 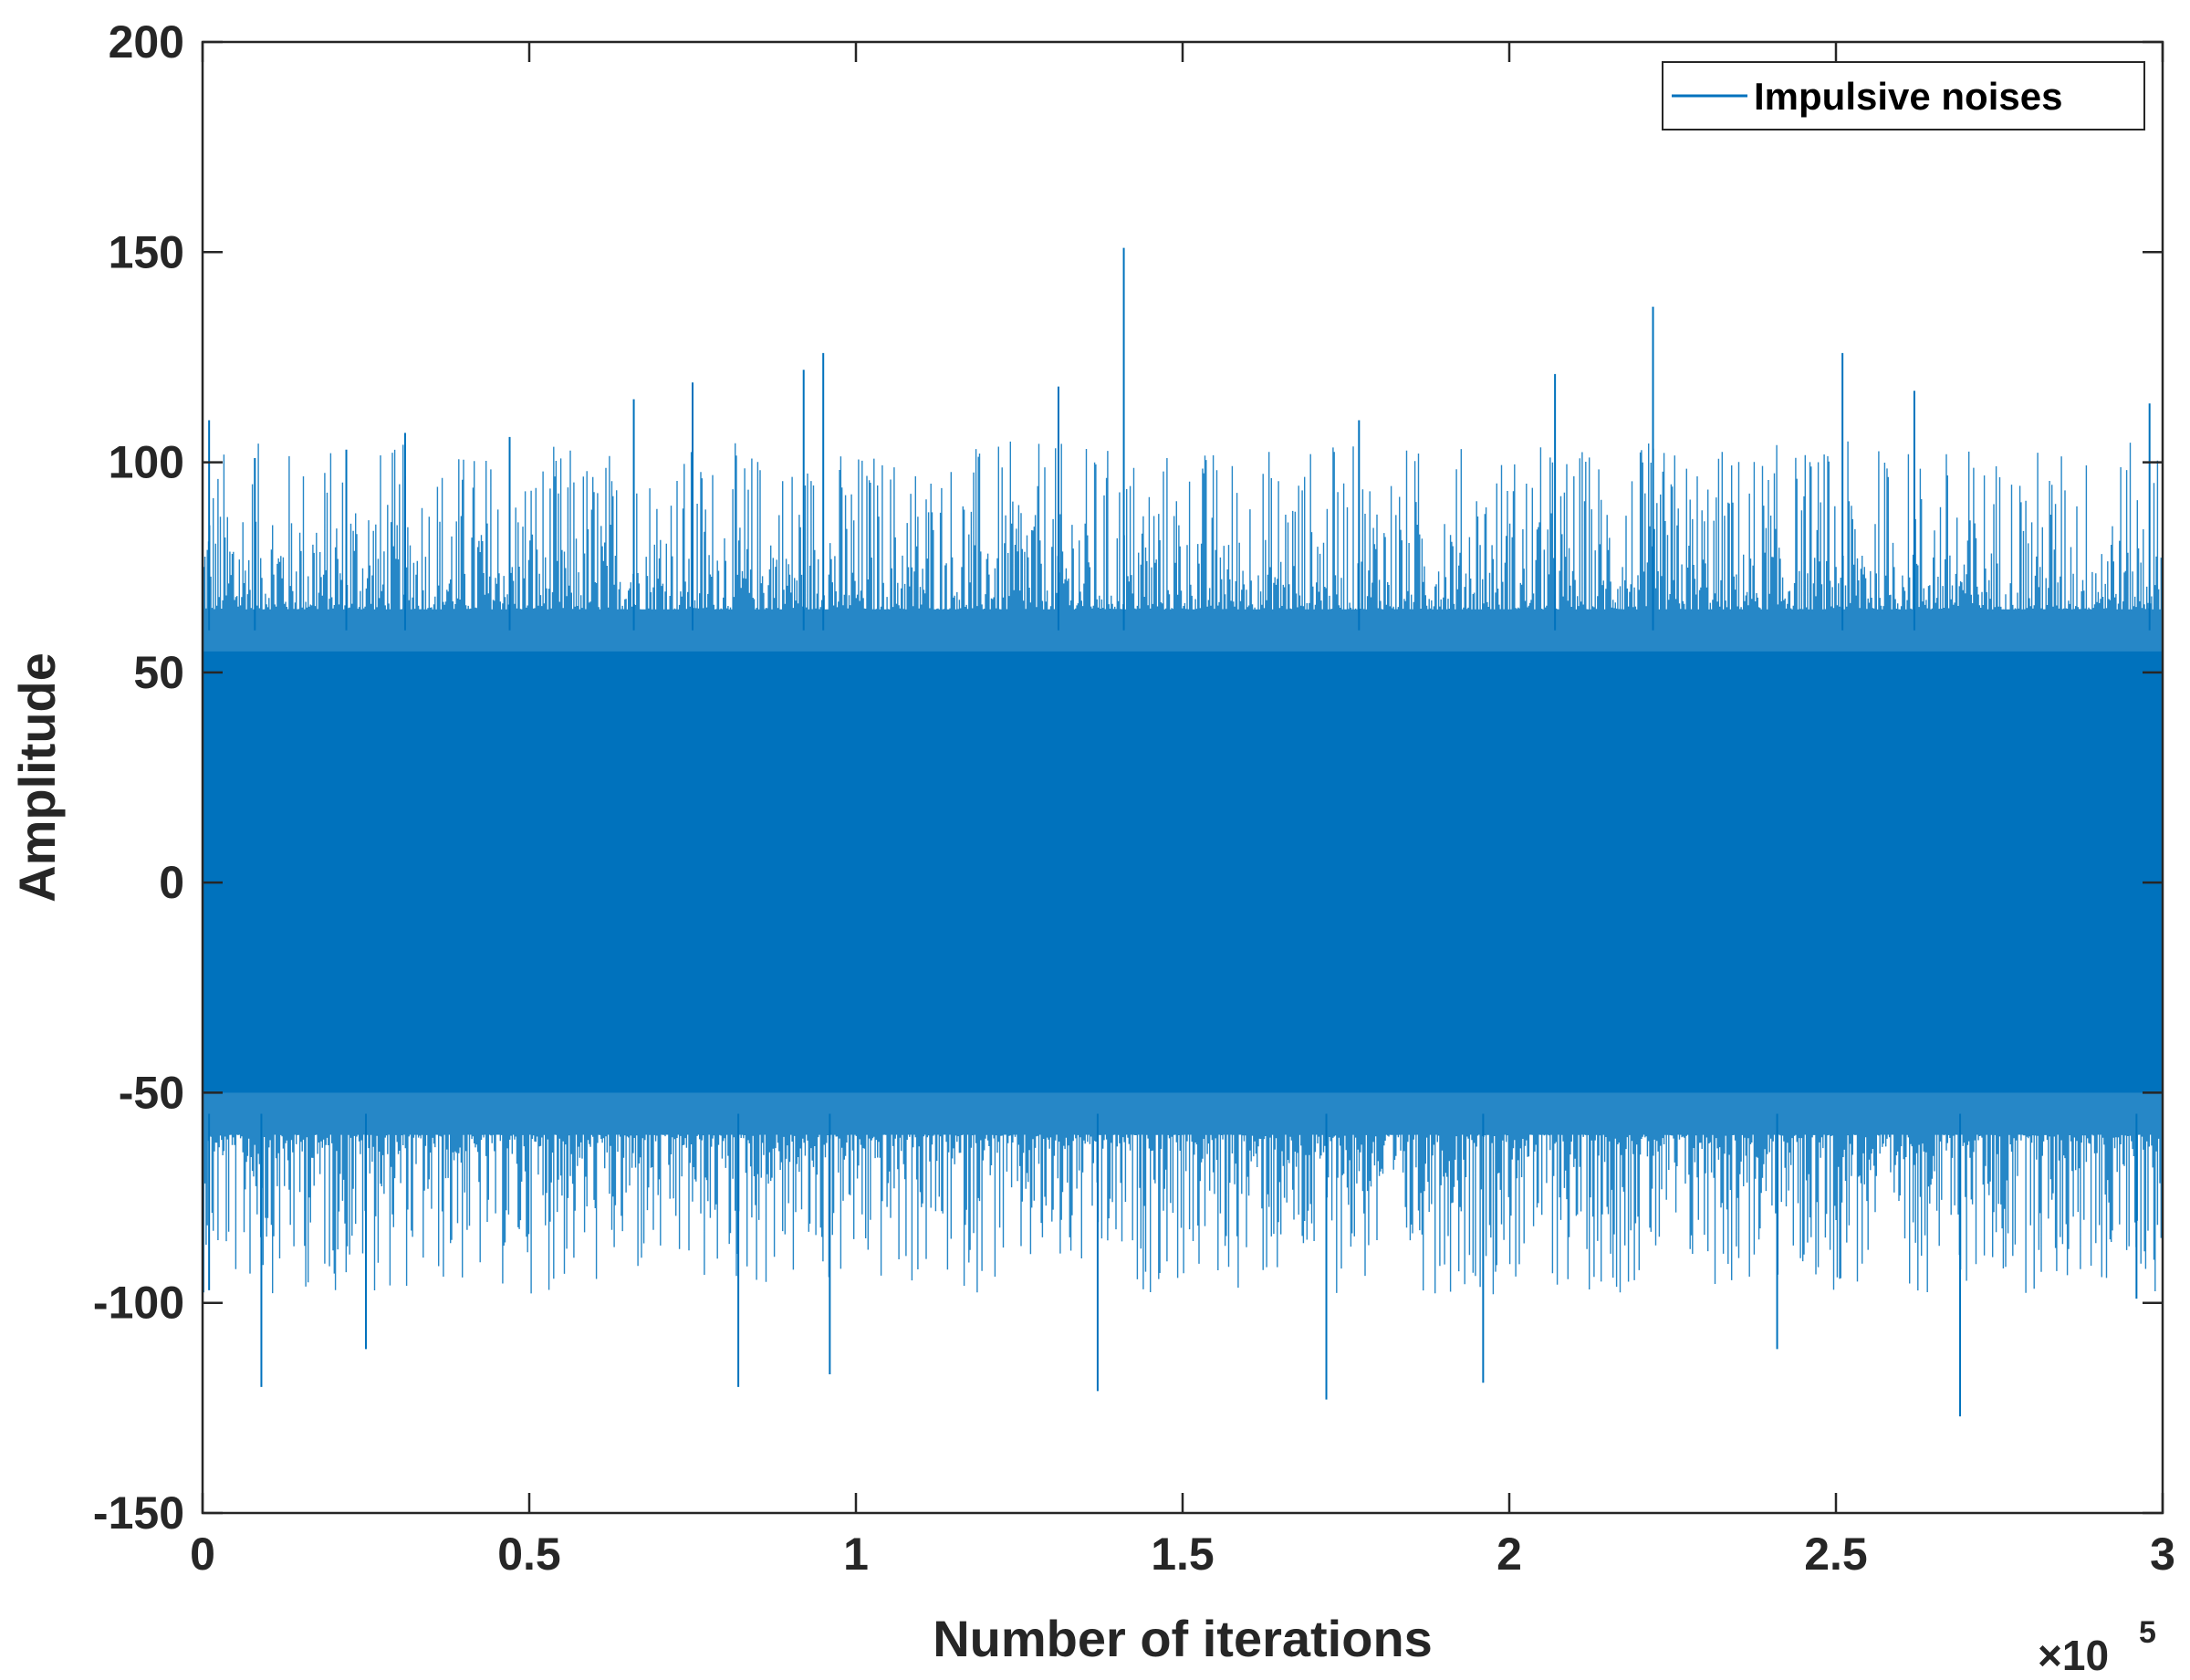 I want to click on x-tick-label-3: 1.5, so click(x=1183, y=1555).